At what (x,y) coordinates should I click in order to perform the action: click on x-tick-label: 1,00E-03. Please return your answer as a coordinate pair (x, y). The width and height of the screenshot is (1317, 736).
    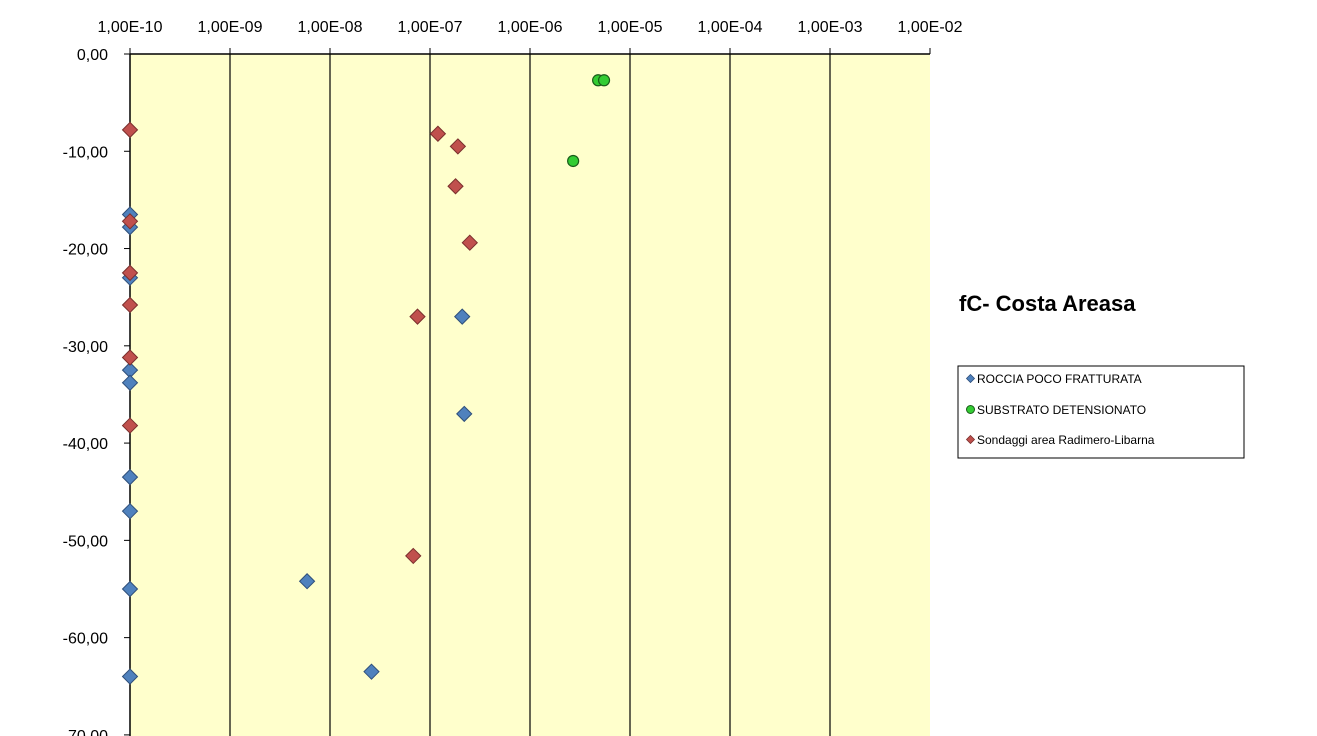
    Looking at the image, I should click on (830, 27).